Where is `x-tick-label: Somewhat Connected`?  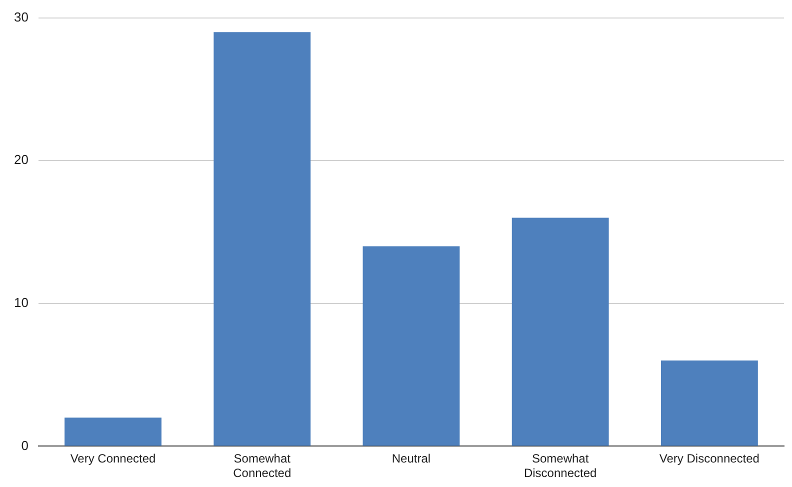 x-tick-label: Somewhat Connected is located at coordinates (262, 466).